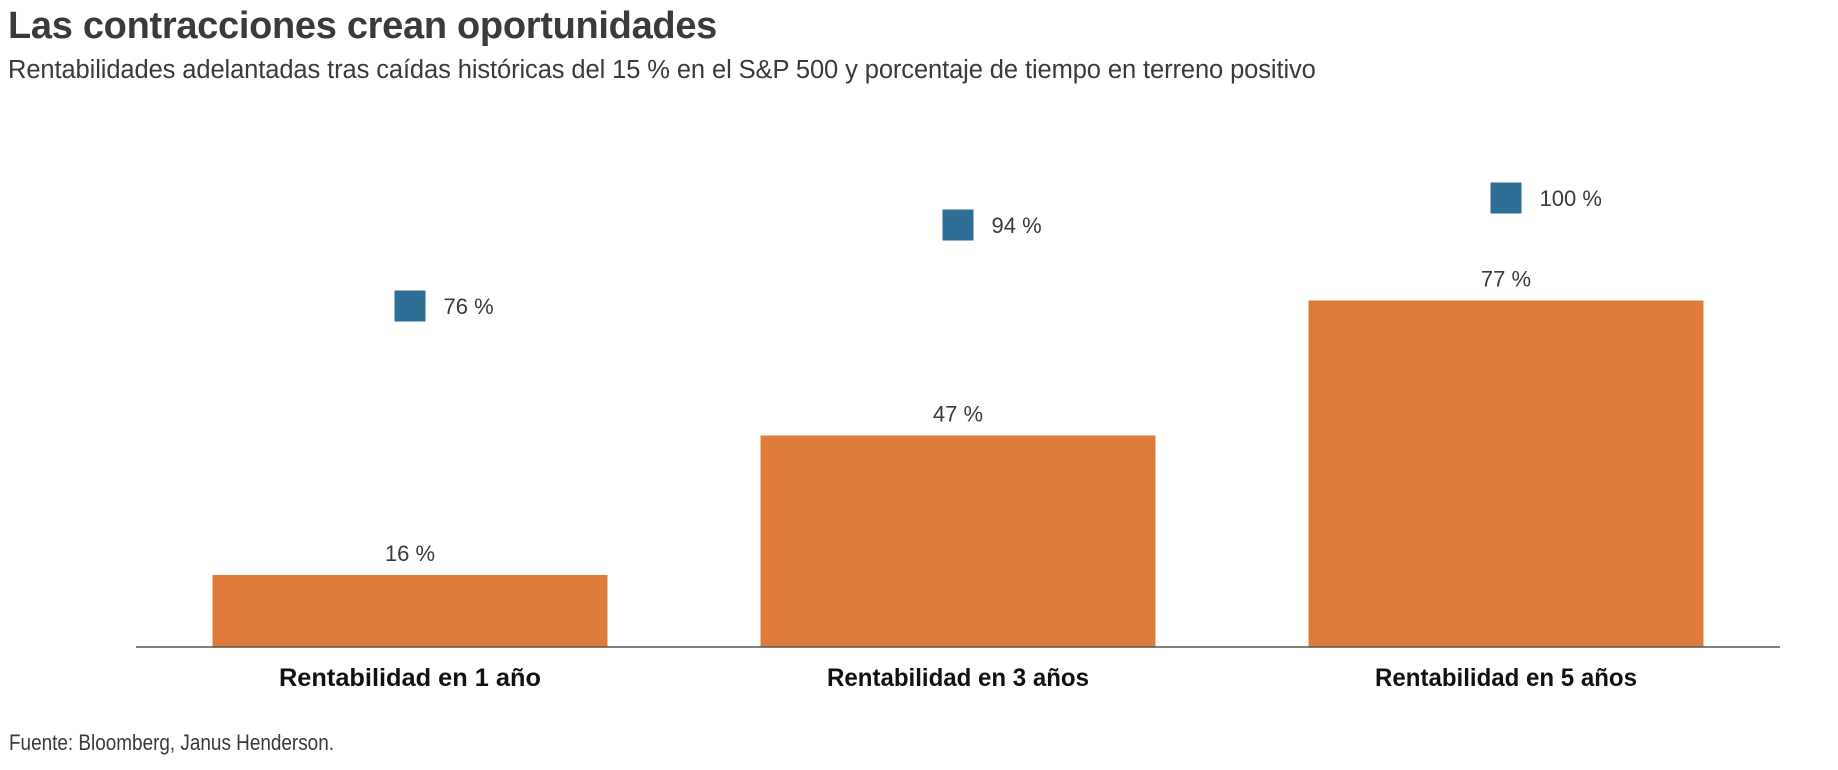 This screenshot has height=770, width=1838. What do you see at coordinates (410, 553) in the screenshot?
I see `bar-value-label: 16 %` at bounding box center [410, 553].